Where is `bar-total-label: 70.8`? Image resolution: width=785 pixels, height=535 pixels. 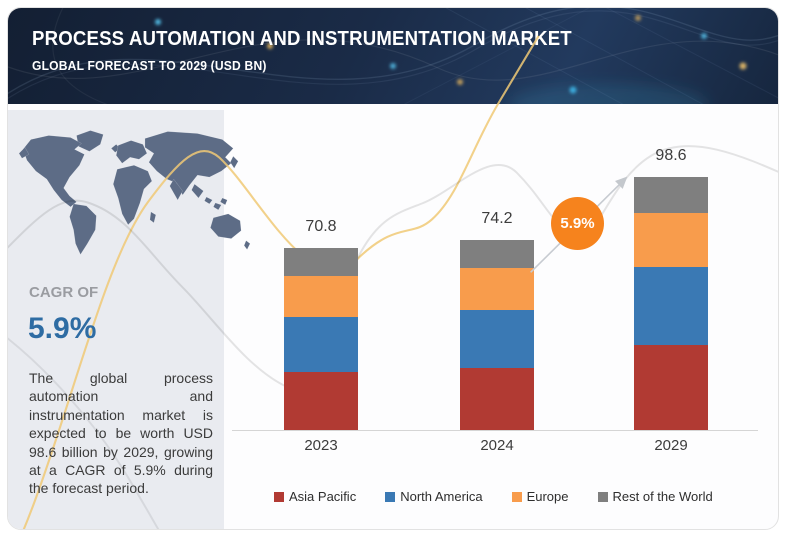 bar-total-label: 70.8 is located at coordinates (321, 227).